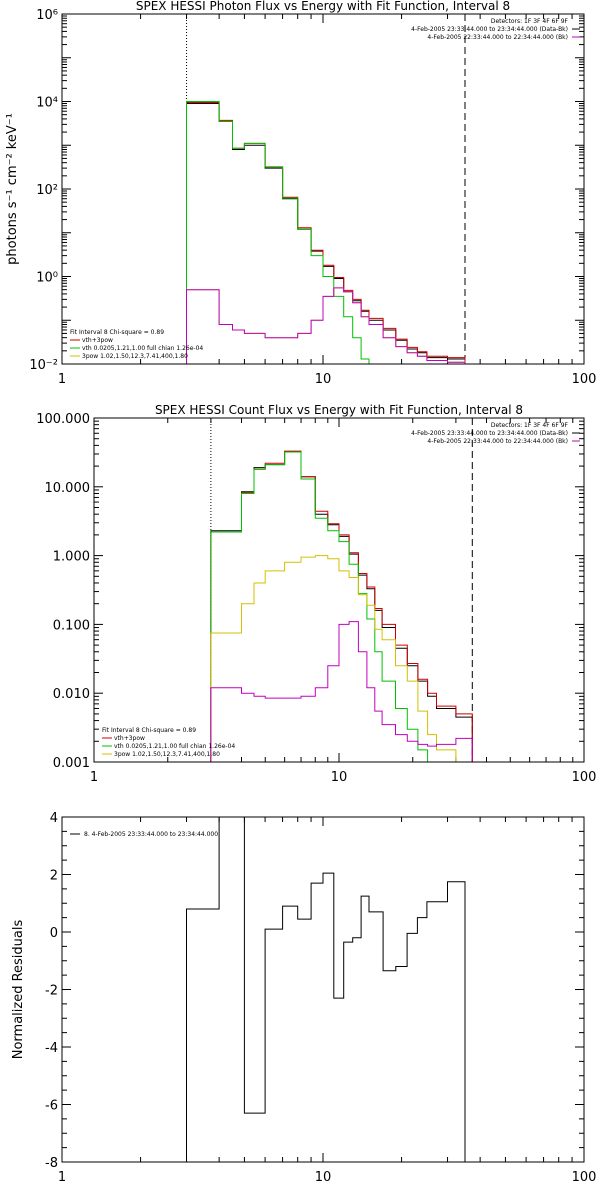  I want to click on y-tick-label: 10.000, so click(68, 488).